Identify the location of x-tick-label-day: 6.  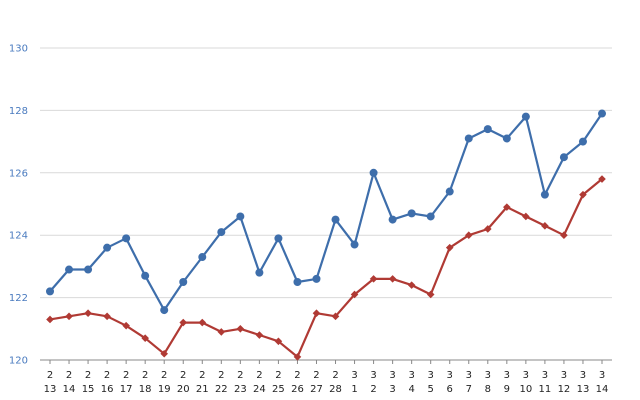
(450, 389).